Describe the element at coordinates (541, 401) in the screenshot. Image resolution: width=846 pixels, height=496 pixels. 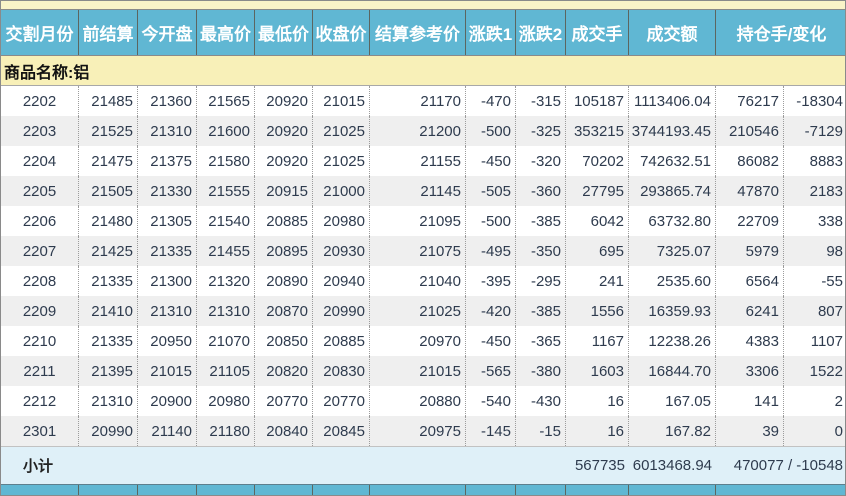
I see `cell-change2: -430` at that location.